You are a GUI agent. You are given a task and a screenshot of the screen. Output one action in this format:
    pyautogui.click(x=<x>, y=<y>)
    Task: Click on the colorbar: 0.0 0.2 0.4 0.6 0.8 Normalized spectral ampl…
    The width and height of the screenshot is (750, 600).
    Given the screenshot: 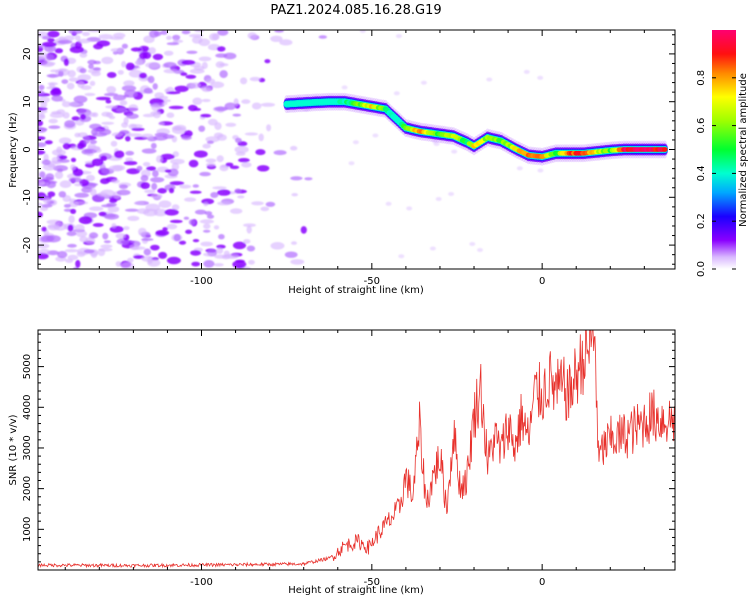 What is the action you would take?
    pyautogui.click(x=722, y=153)
    